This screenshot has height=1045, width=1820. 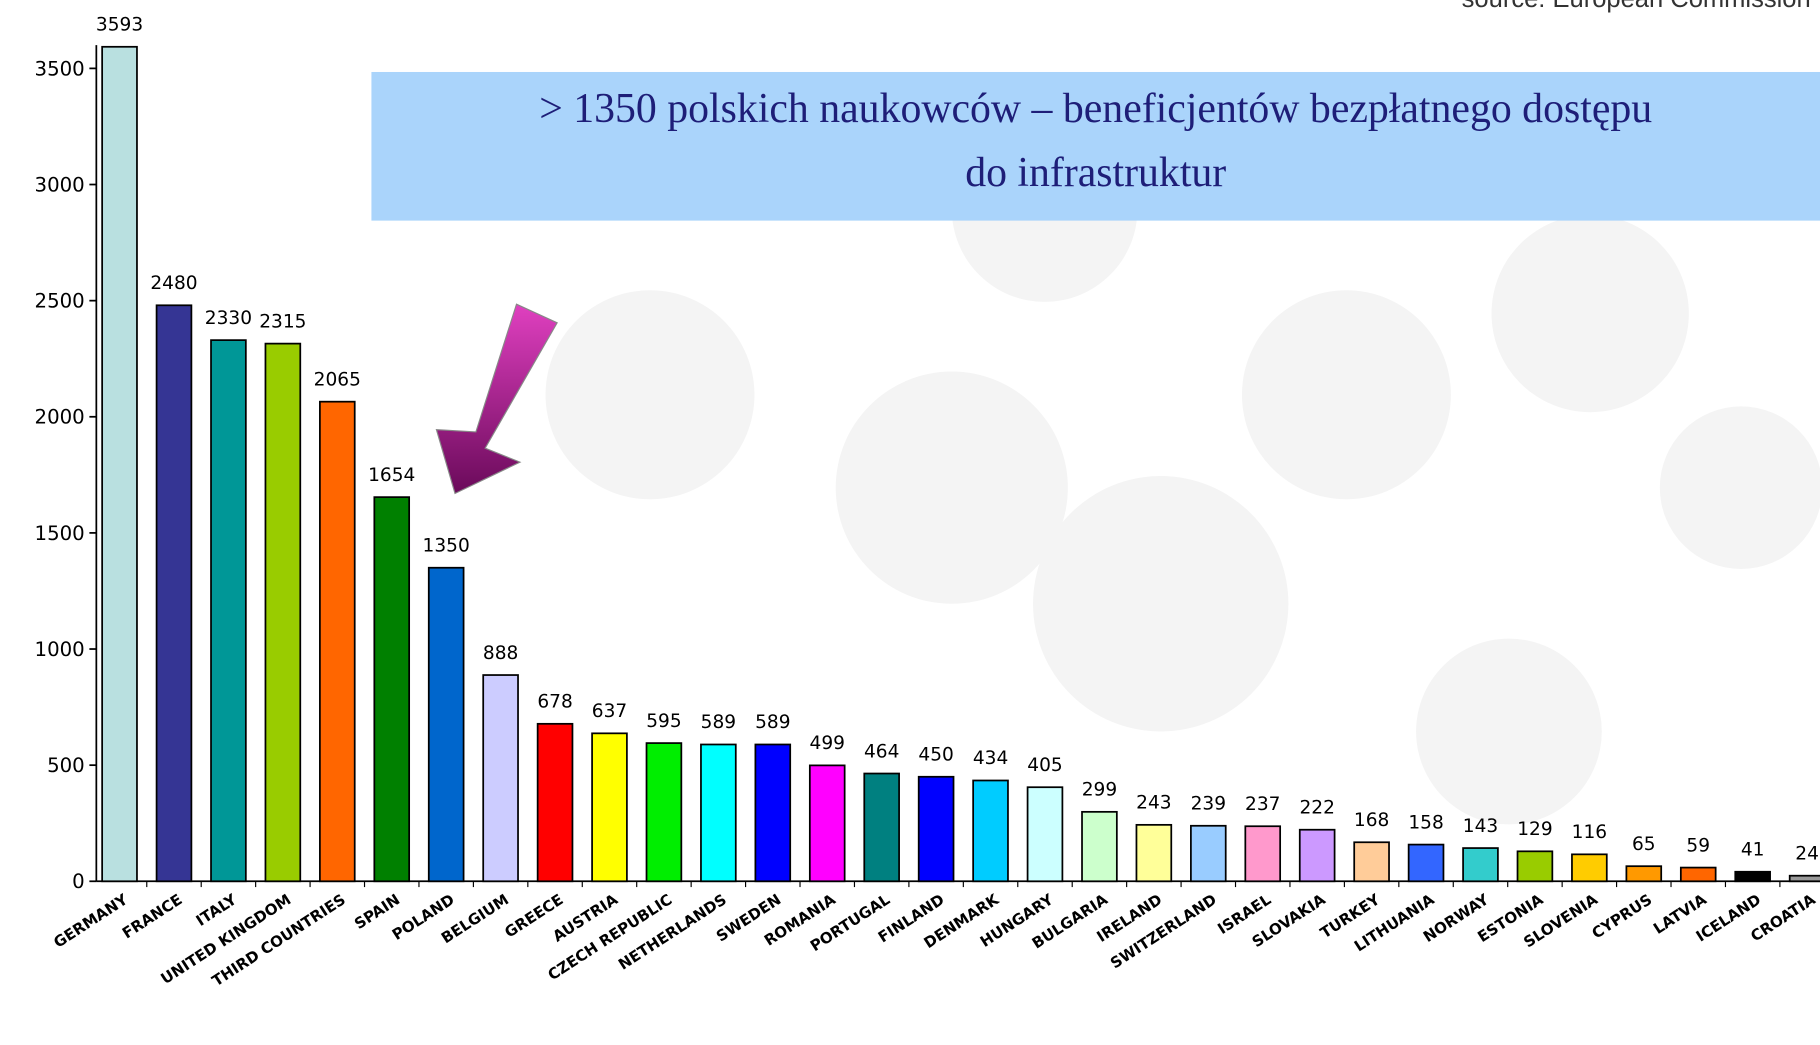 I want to click on value-label: 595, so click(x=663, y=721).